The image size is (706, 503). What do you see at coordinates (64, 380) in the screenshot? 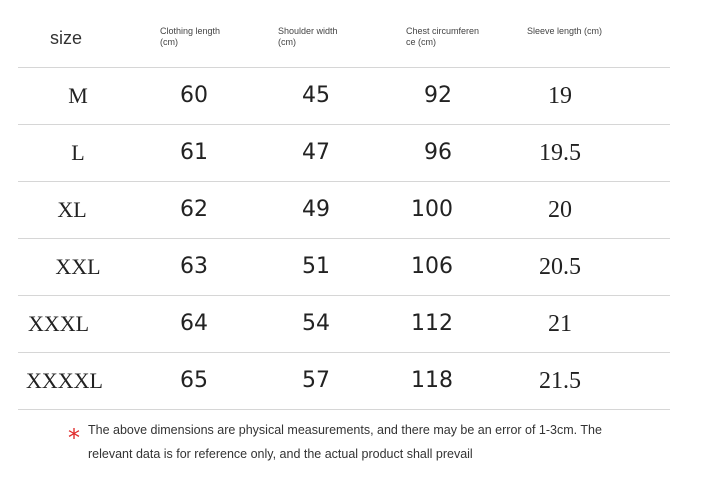
I see `cell-size: XXXXL` at bounding box center [64, 380].